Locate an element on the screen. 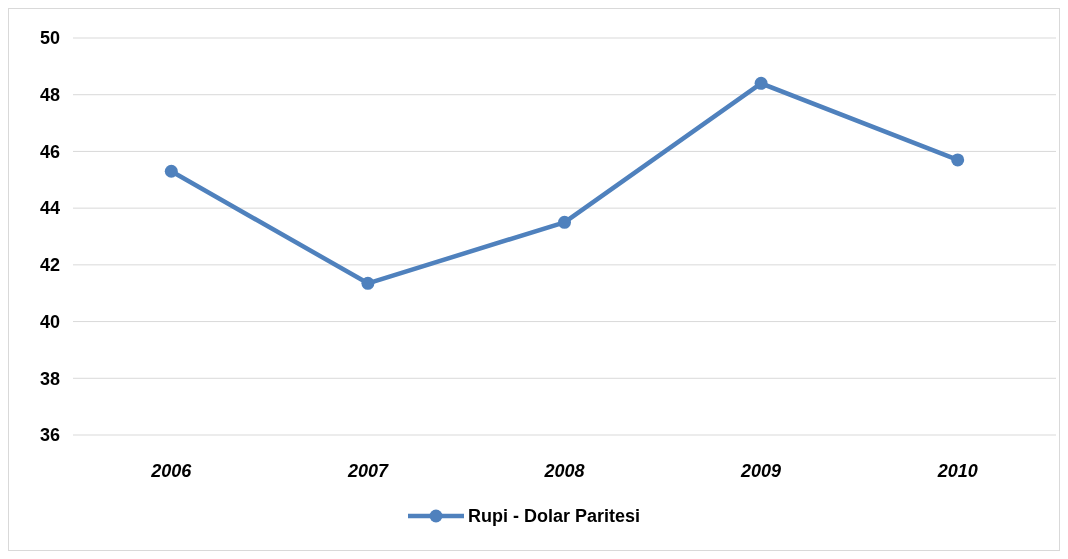 This screenshot has width=1068, height=559. y-tick-label: 50 is located at coordinates (49, 38).